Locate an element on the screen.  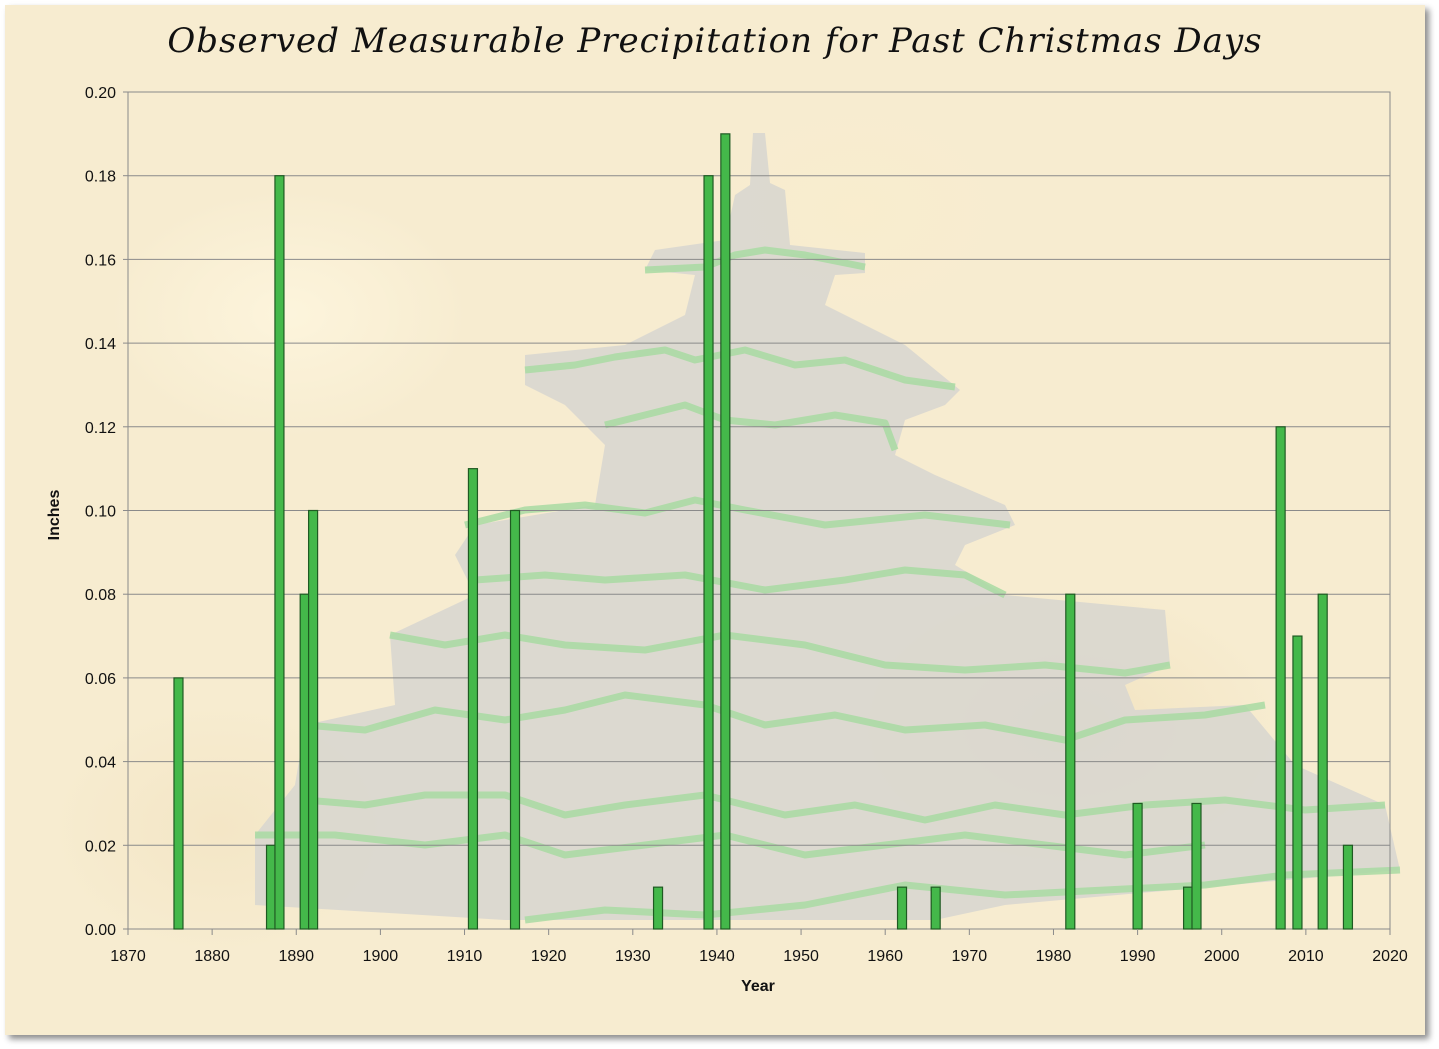
x-tick-label: 1940 is located at coordinates (717, 956).